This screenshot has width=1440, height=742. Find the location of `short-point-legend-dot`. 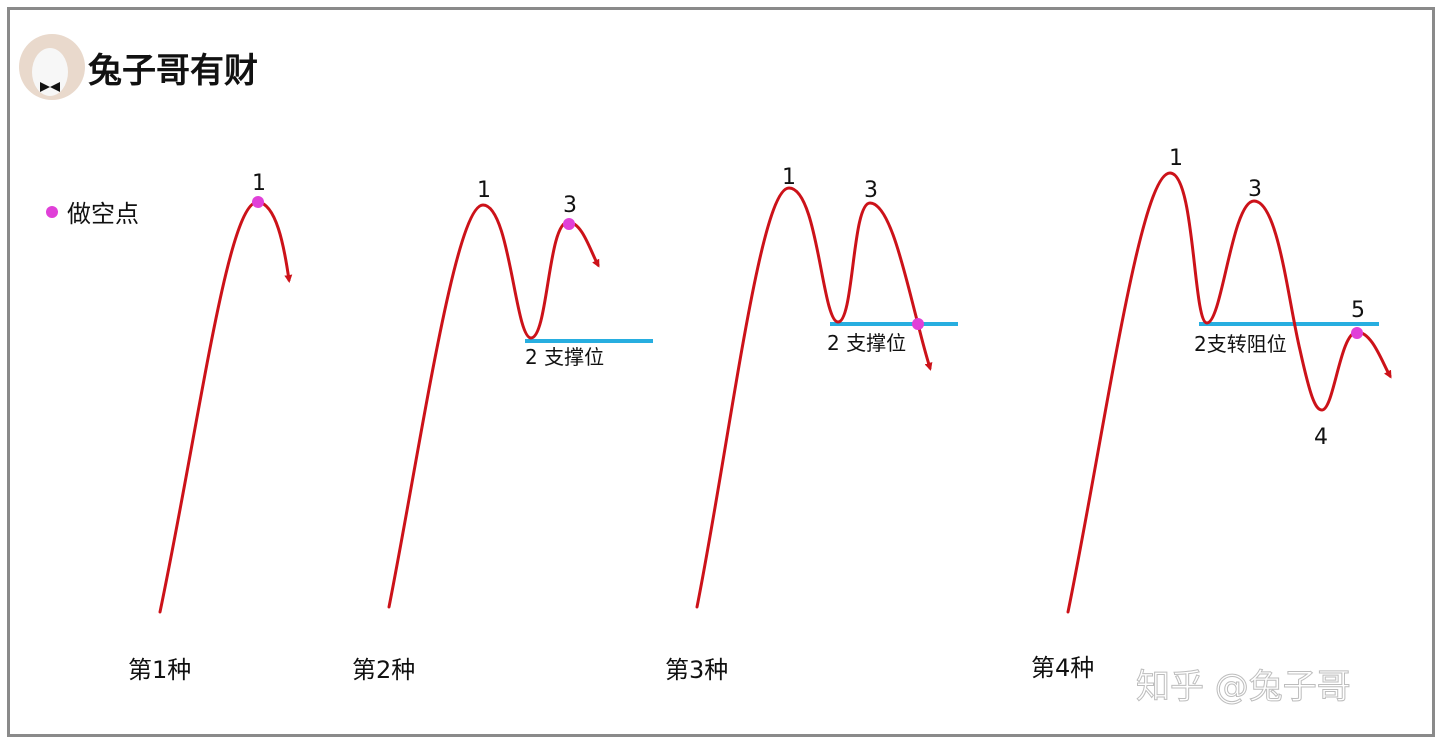

short-point-legend-dot is located at coordinates (52, 212).